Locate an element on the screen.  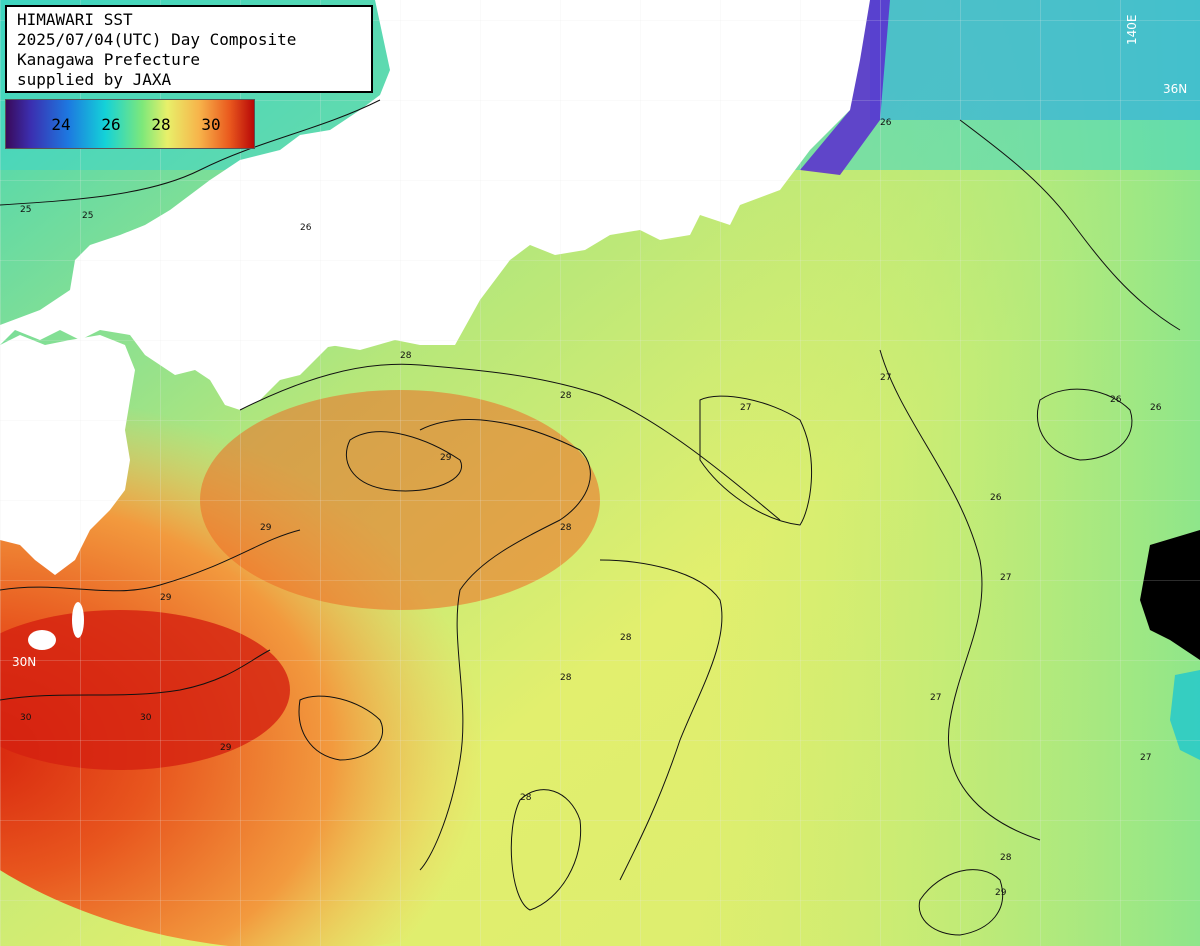
title-line-4: supplied by JAXA is located at coordinates (94, 79).